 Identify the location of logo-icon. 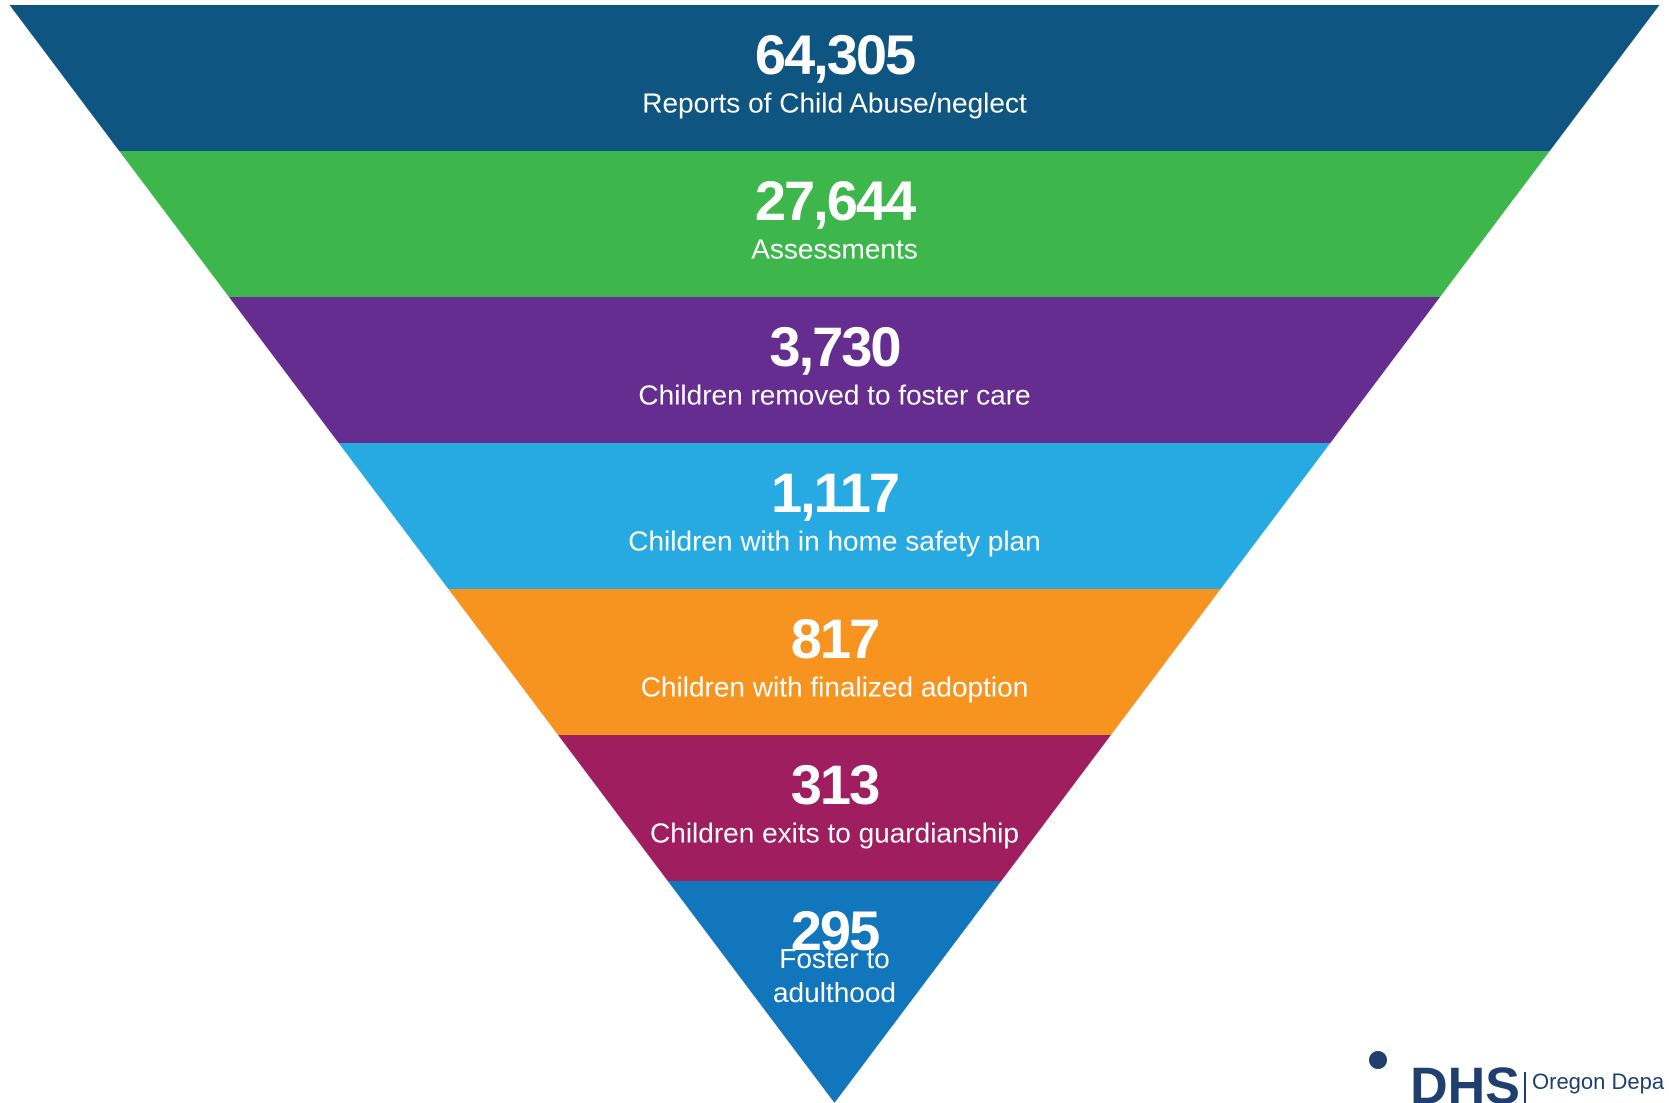
(1378, 1060).